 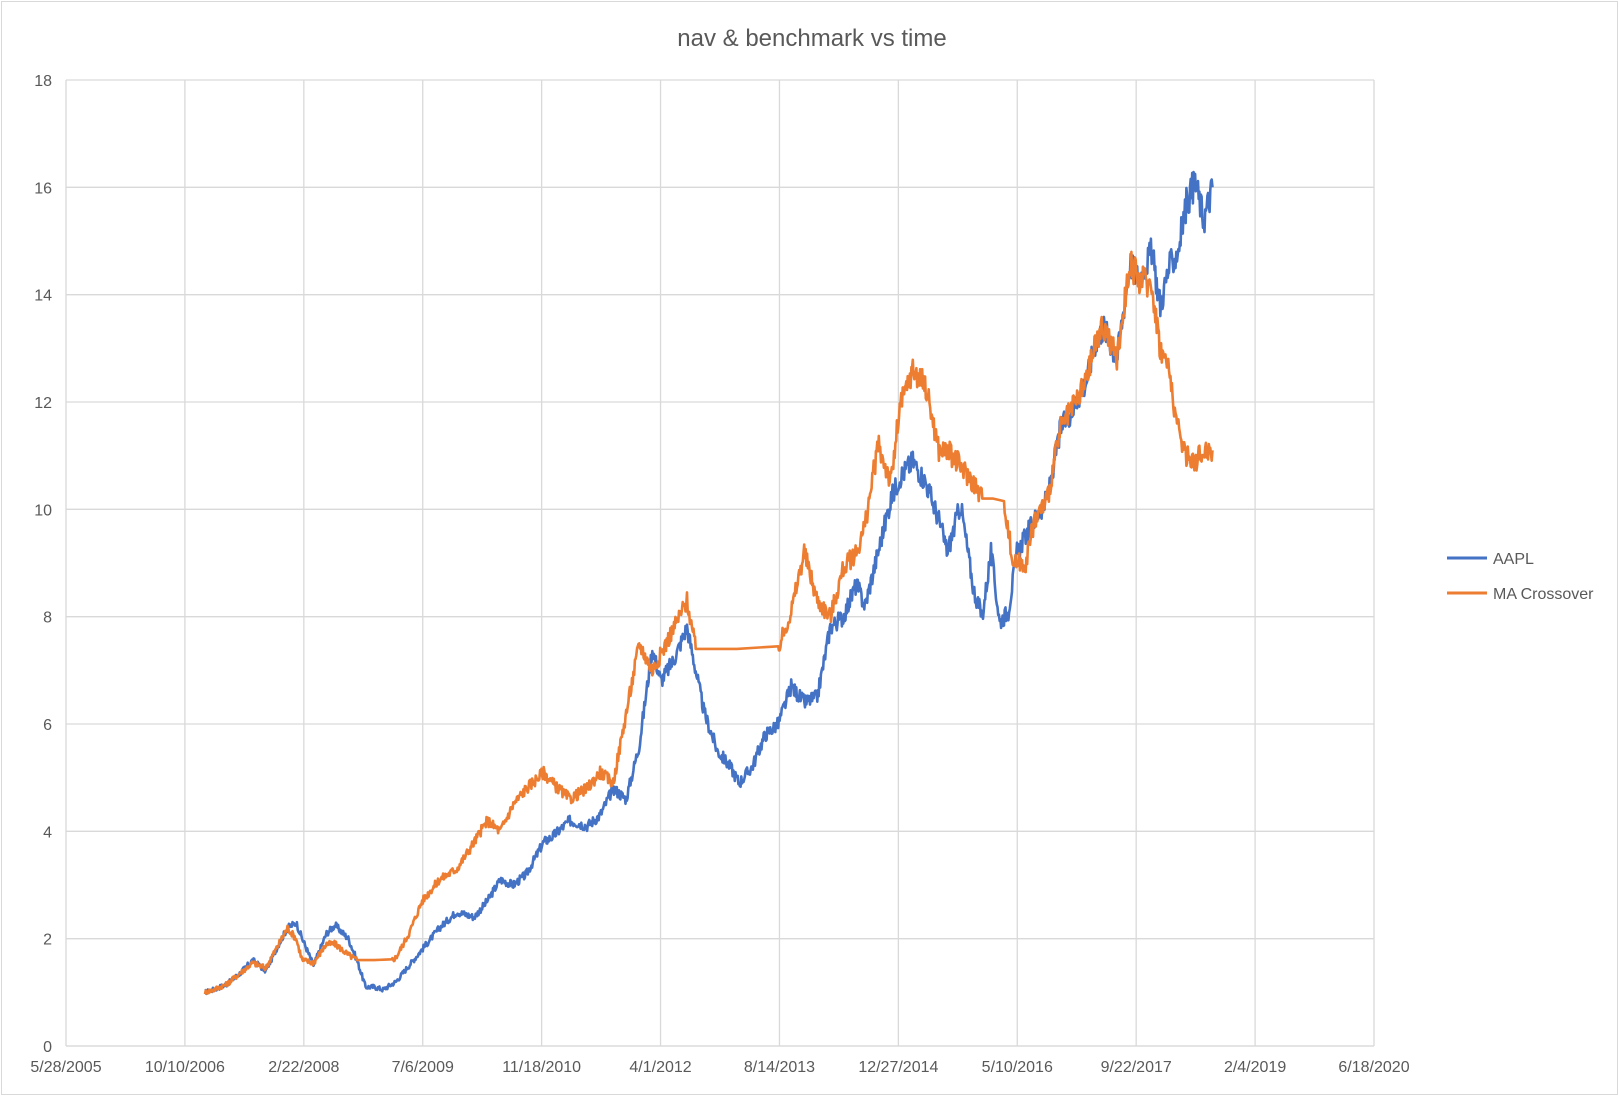 What do you see at coordinates (47, 618) in the screenshot?
I see `y-tick-label: 8` at bounding box center [47, 618].